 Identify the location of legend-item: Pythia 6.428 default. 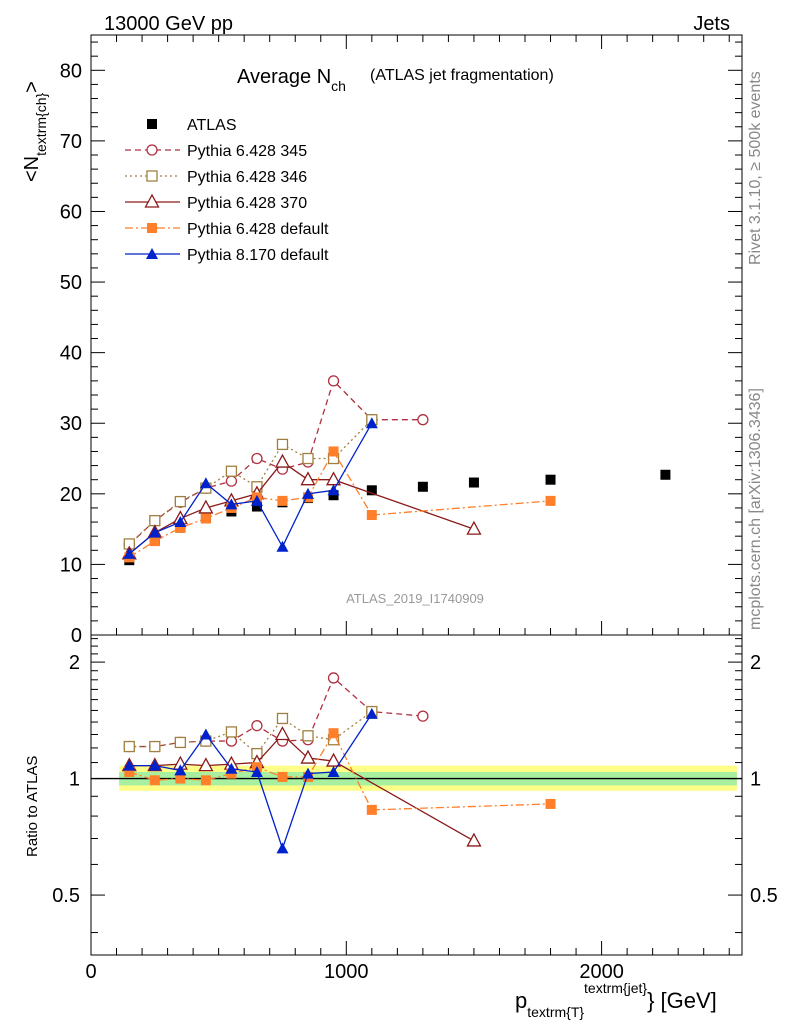
(227, 229).